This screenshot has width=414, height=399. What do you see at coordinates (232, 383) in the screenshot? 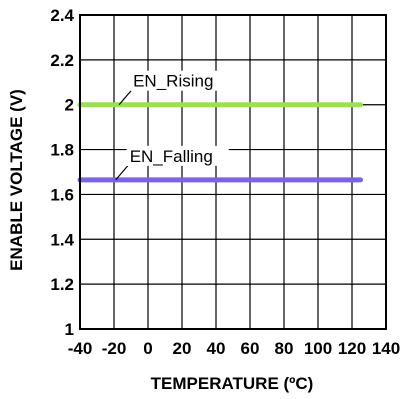
I see `x-axis-title: TEMPERATURE (ºC)` at bounding box center [232, 383].